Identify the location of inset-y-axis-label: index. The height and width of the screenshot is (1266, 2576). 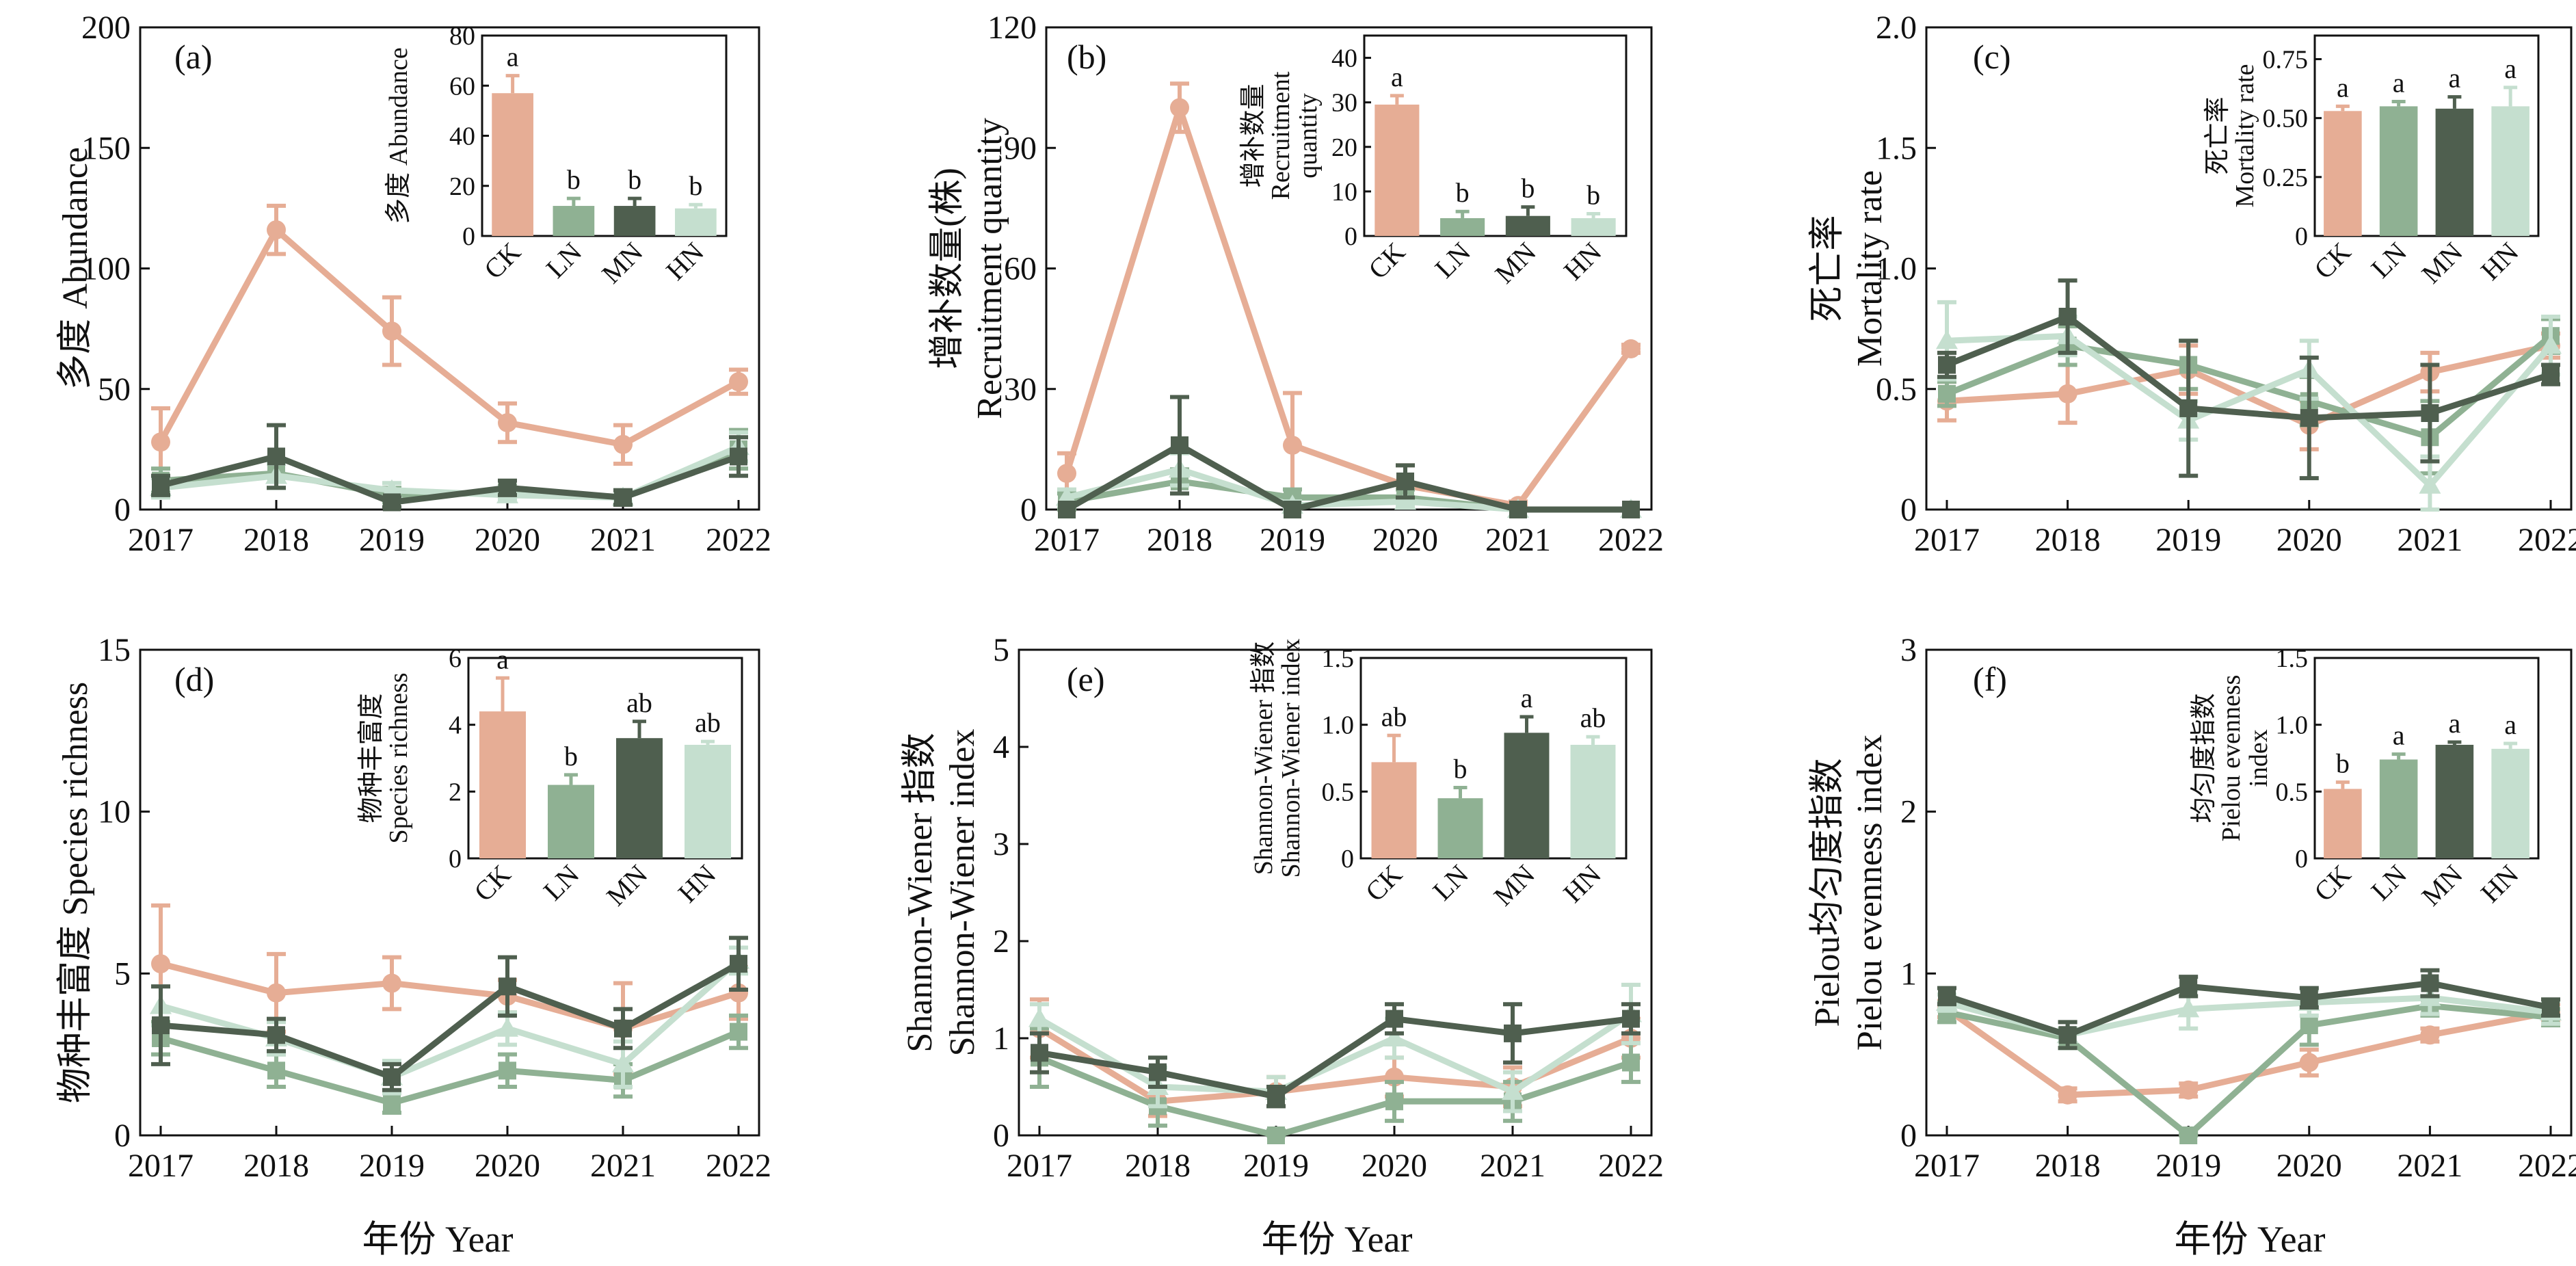
(2258, 758).